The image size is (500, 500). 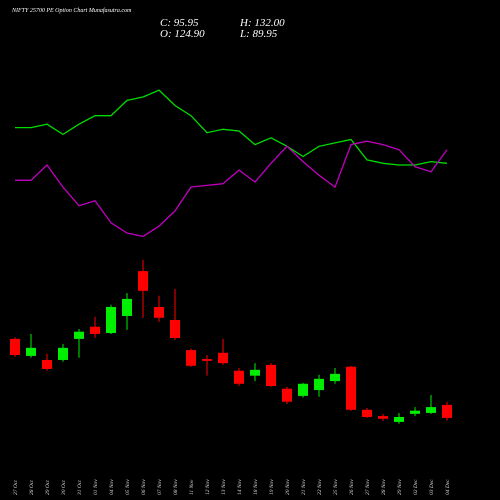 I want to click on x-tick-label: 08 Nov, so click(x=176, y=487).